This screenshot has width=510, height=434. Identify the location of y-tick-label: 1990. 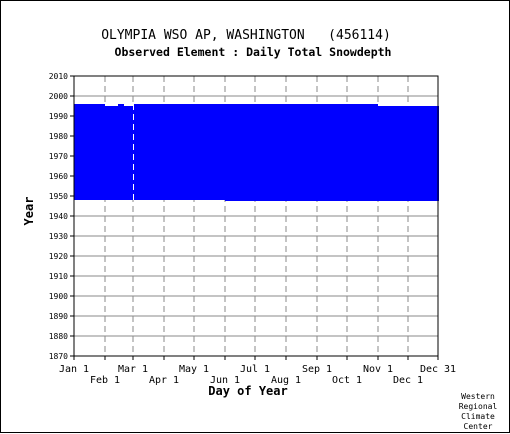
(58, 116).